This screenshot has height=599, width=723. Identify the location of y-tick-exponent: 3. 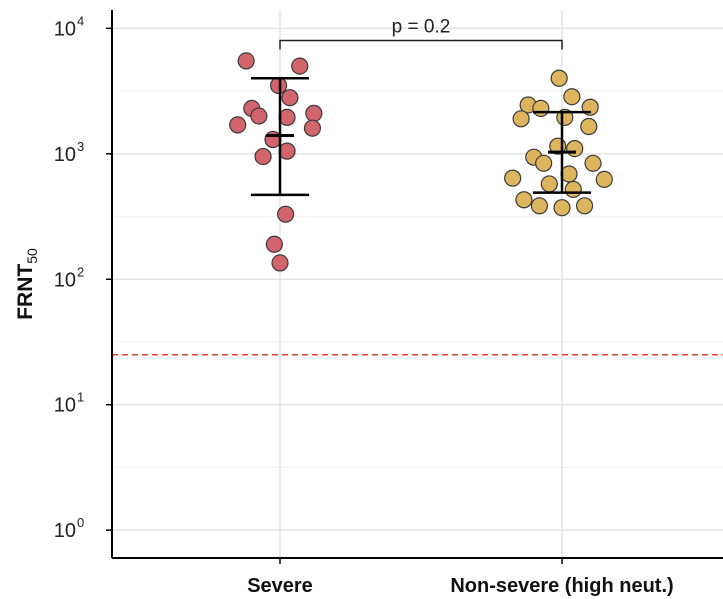
(80, 146).